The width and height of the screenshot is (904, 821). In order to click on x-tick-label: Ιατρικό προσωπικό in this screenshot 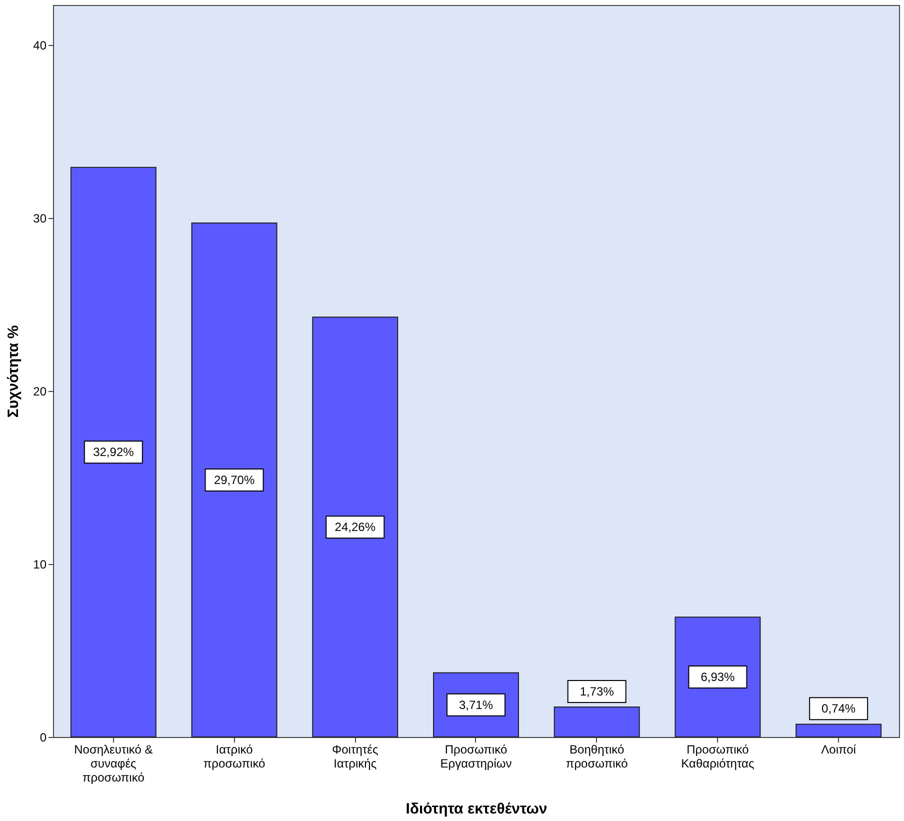, I will do `click(234, 756)`.